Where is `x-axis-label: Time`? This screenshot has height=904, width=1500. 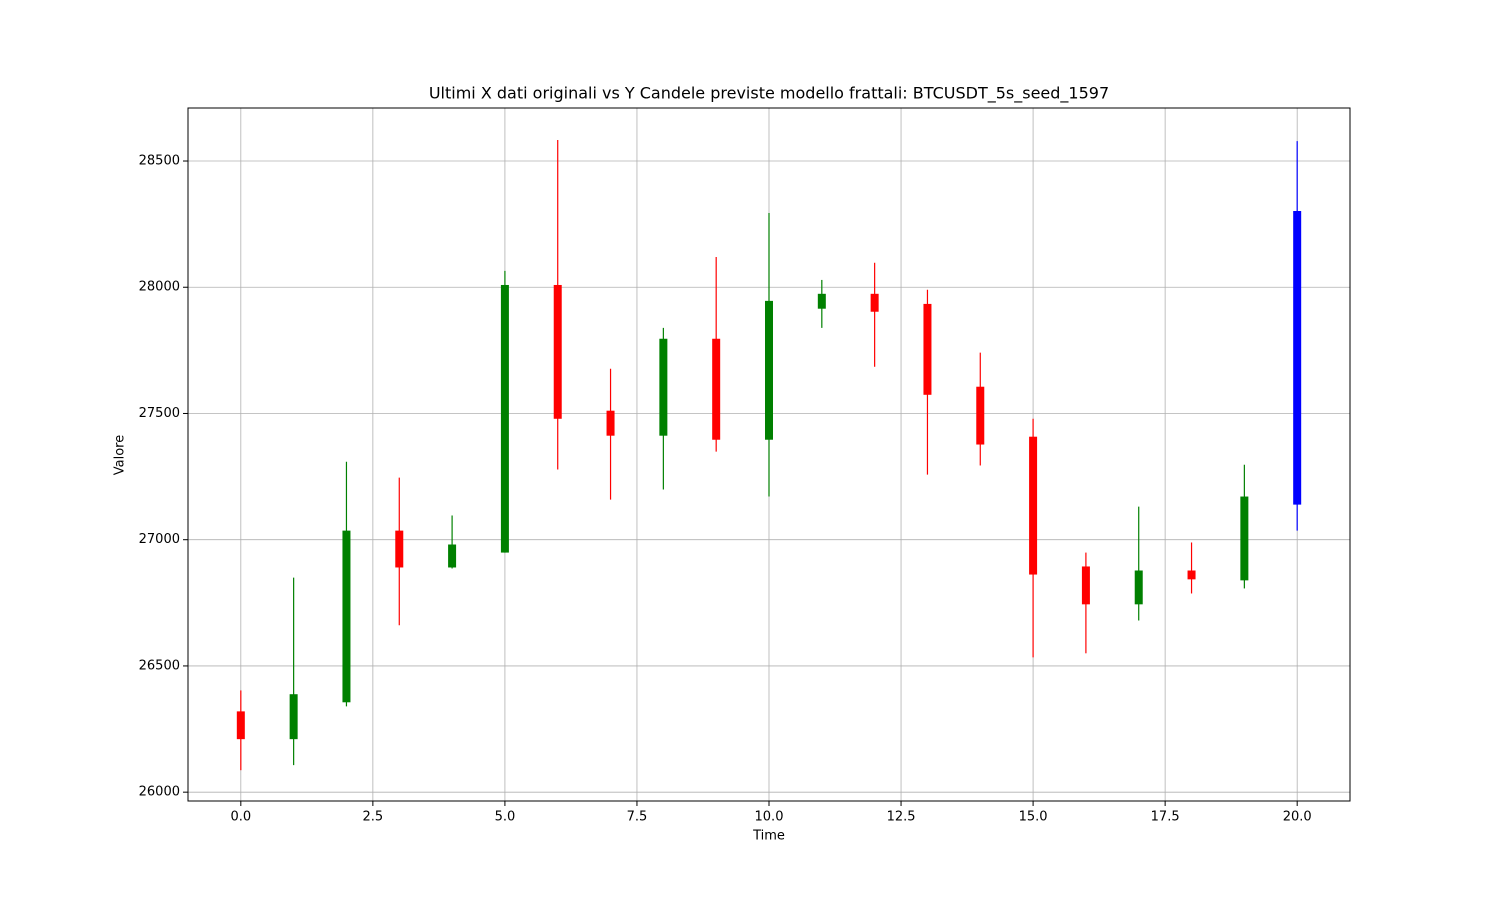 x-axis-label: Time is located at coordinates (768, 836).